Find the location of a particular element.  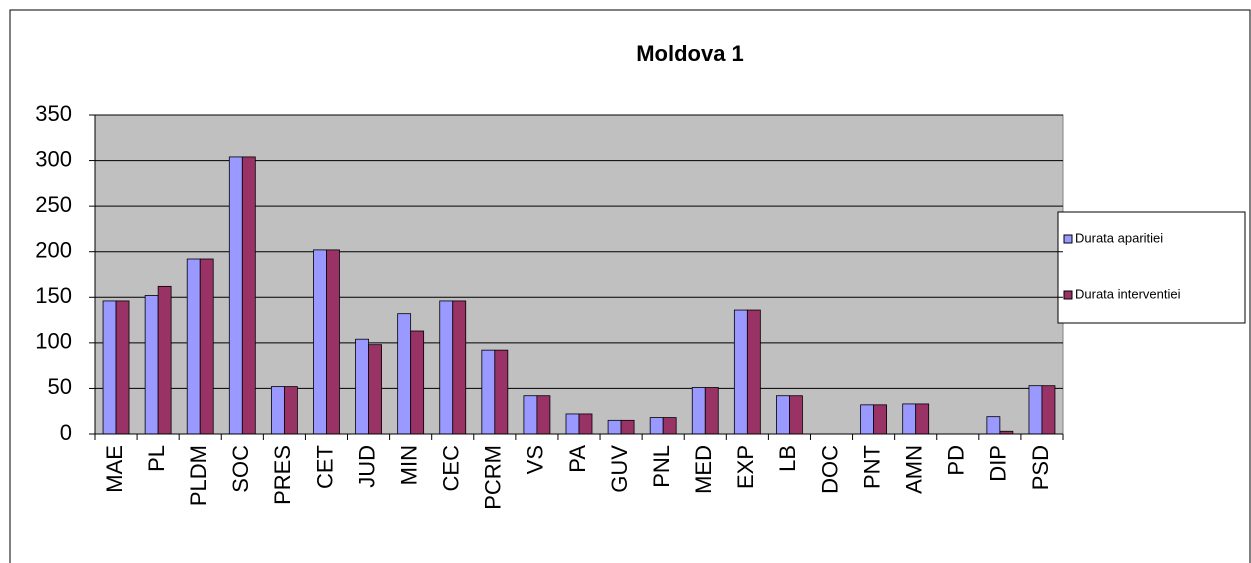

x-tick-label: PA is located at coordinates (577, 459).